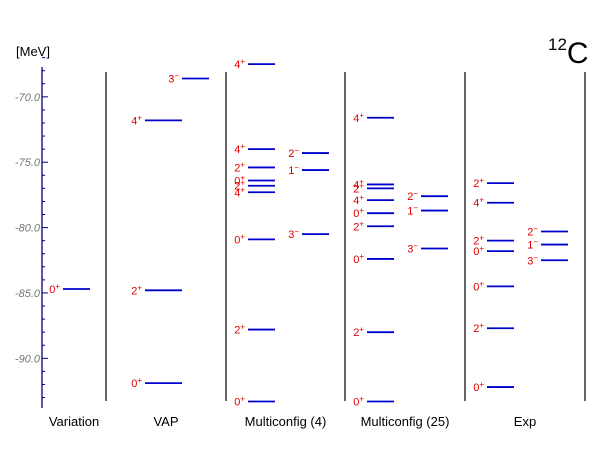 The width and height of the screenshot is (598, 462). What do you see at coordinates (28, 294) in the screenshot?
I see `y-tick-label: -85.0` at bounding box center [28, 294].